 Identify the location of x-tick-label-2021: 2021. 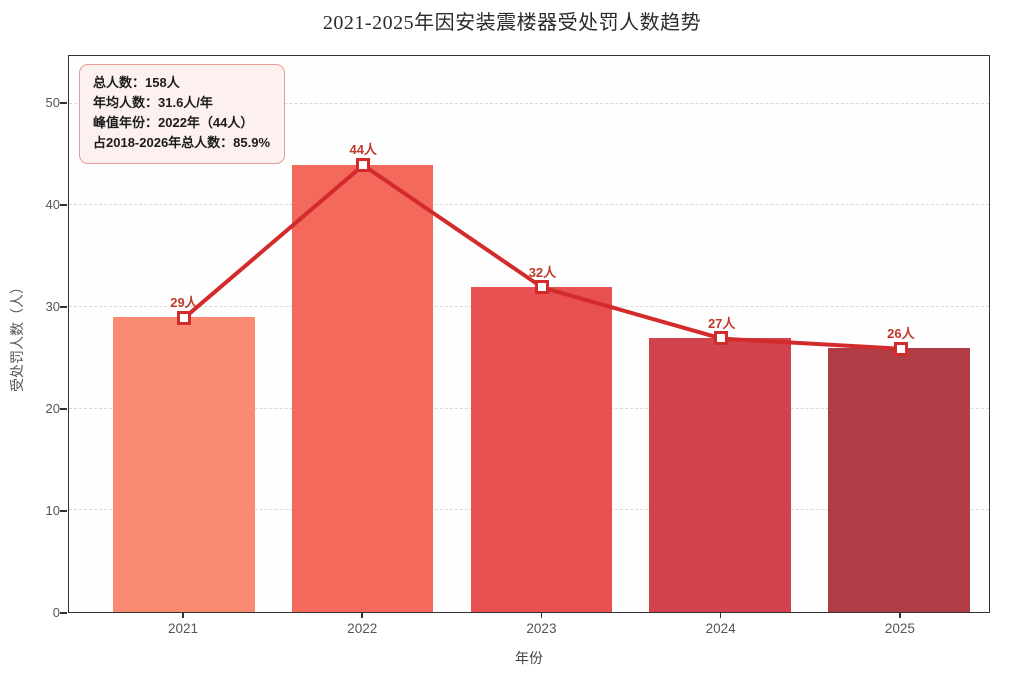
(182, 628).